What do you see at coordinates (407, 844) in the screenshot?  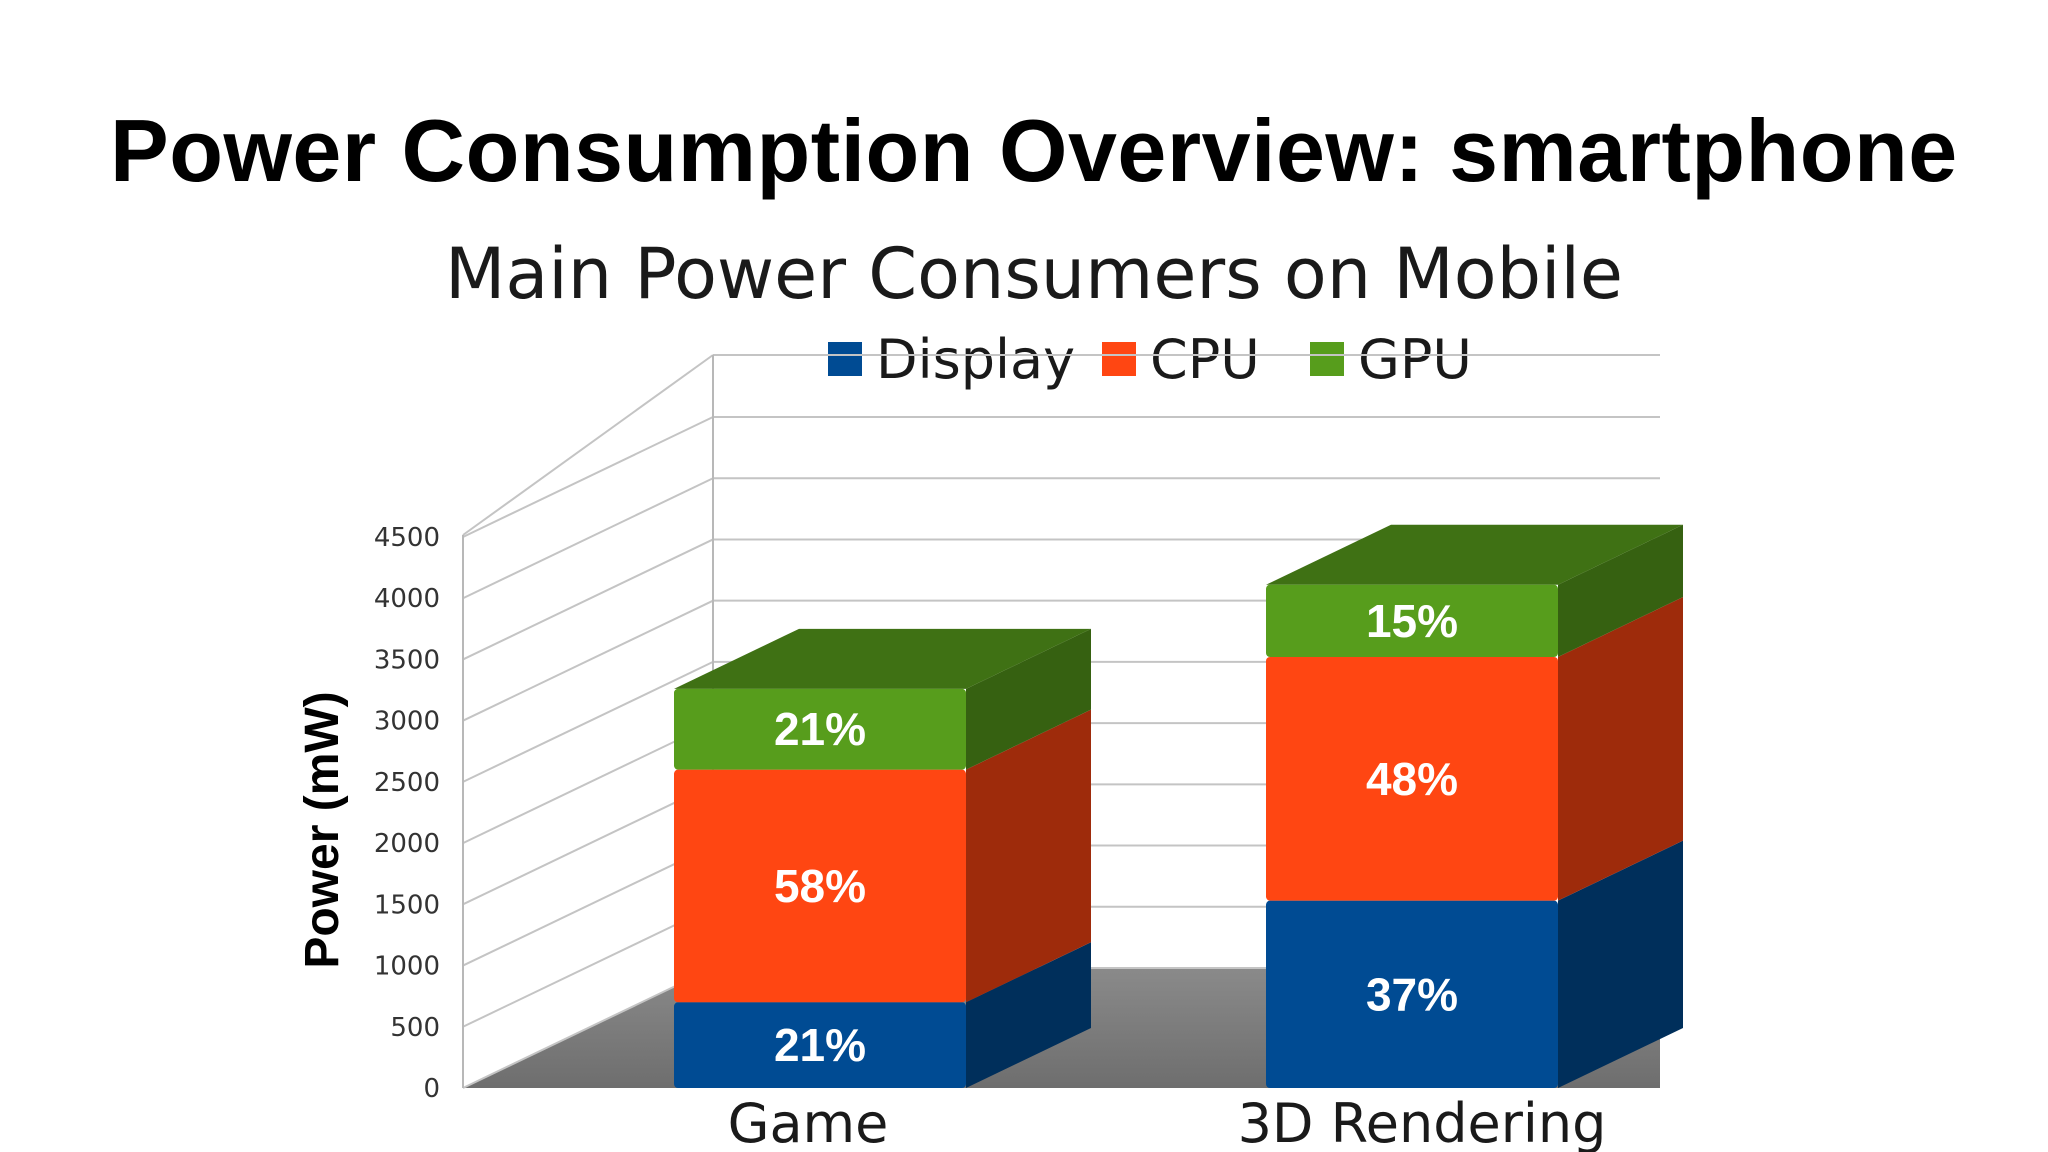 I see `y-tick-label: 2000` at bounding box center [407, 844].